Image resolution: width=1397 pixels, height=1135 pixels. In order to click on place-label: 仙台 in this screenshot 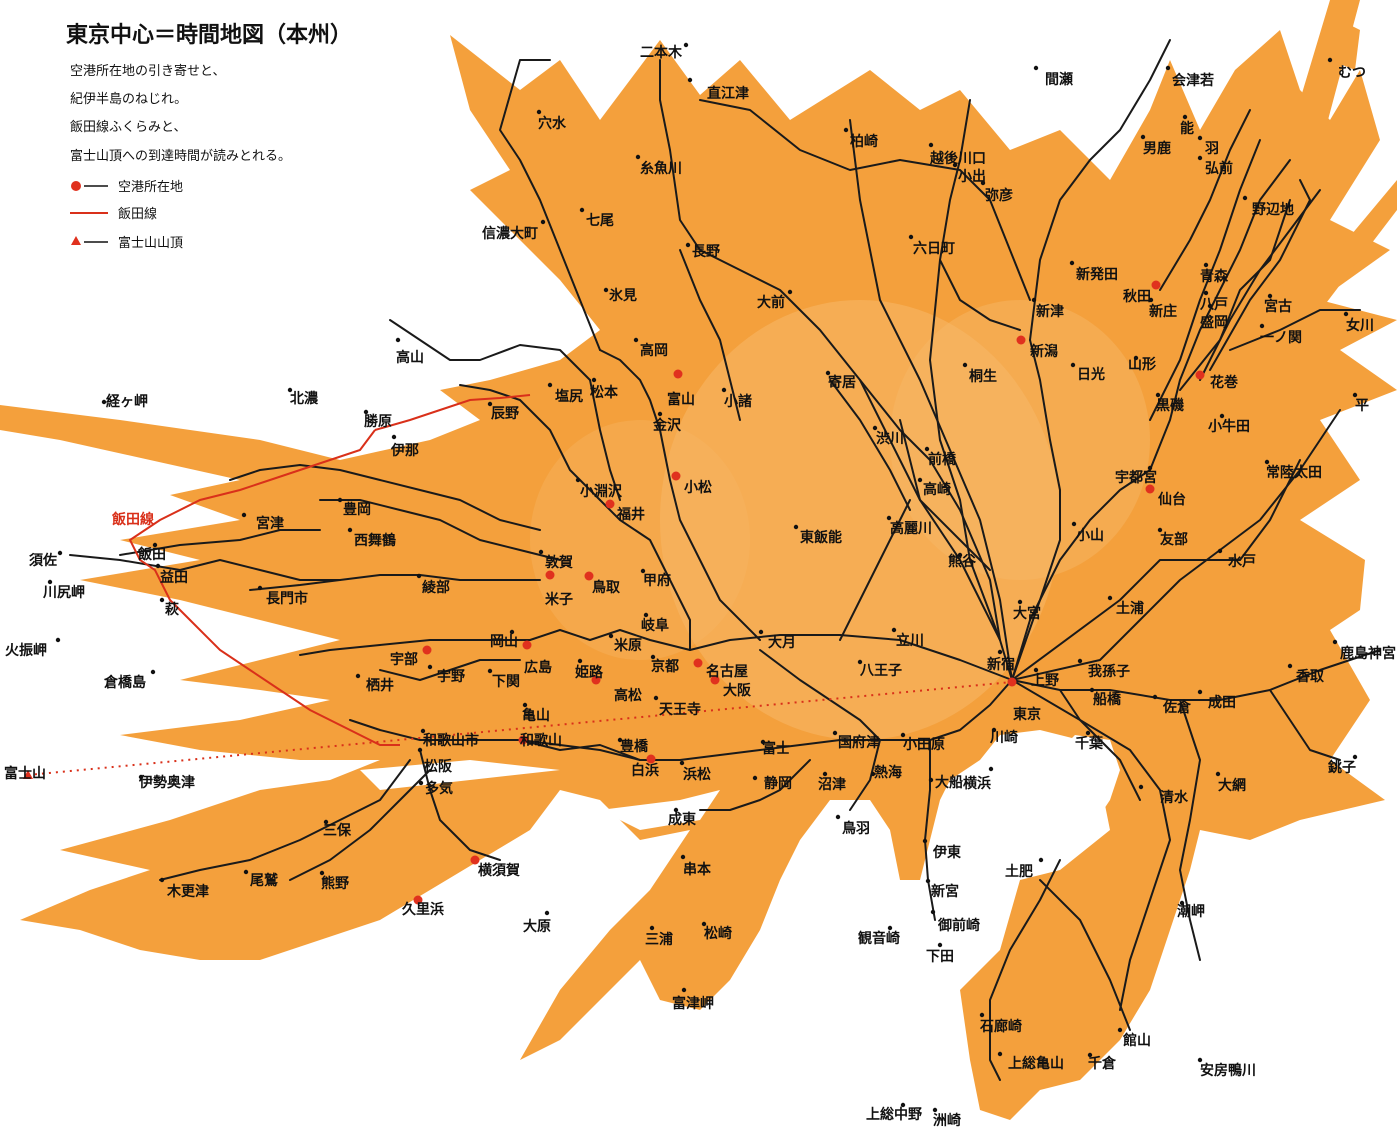, I will do `click(1172, 499)`.